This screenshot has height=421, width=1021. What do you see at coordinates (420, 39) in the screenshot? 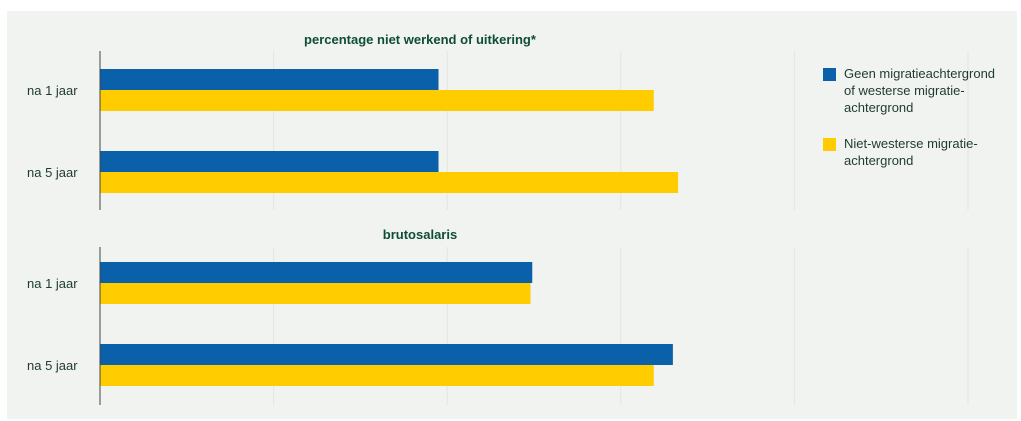
I see `panel-title: percentage niet werkend of uitkering*` at bounding box center [420, 39].